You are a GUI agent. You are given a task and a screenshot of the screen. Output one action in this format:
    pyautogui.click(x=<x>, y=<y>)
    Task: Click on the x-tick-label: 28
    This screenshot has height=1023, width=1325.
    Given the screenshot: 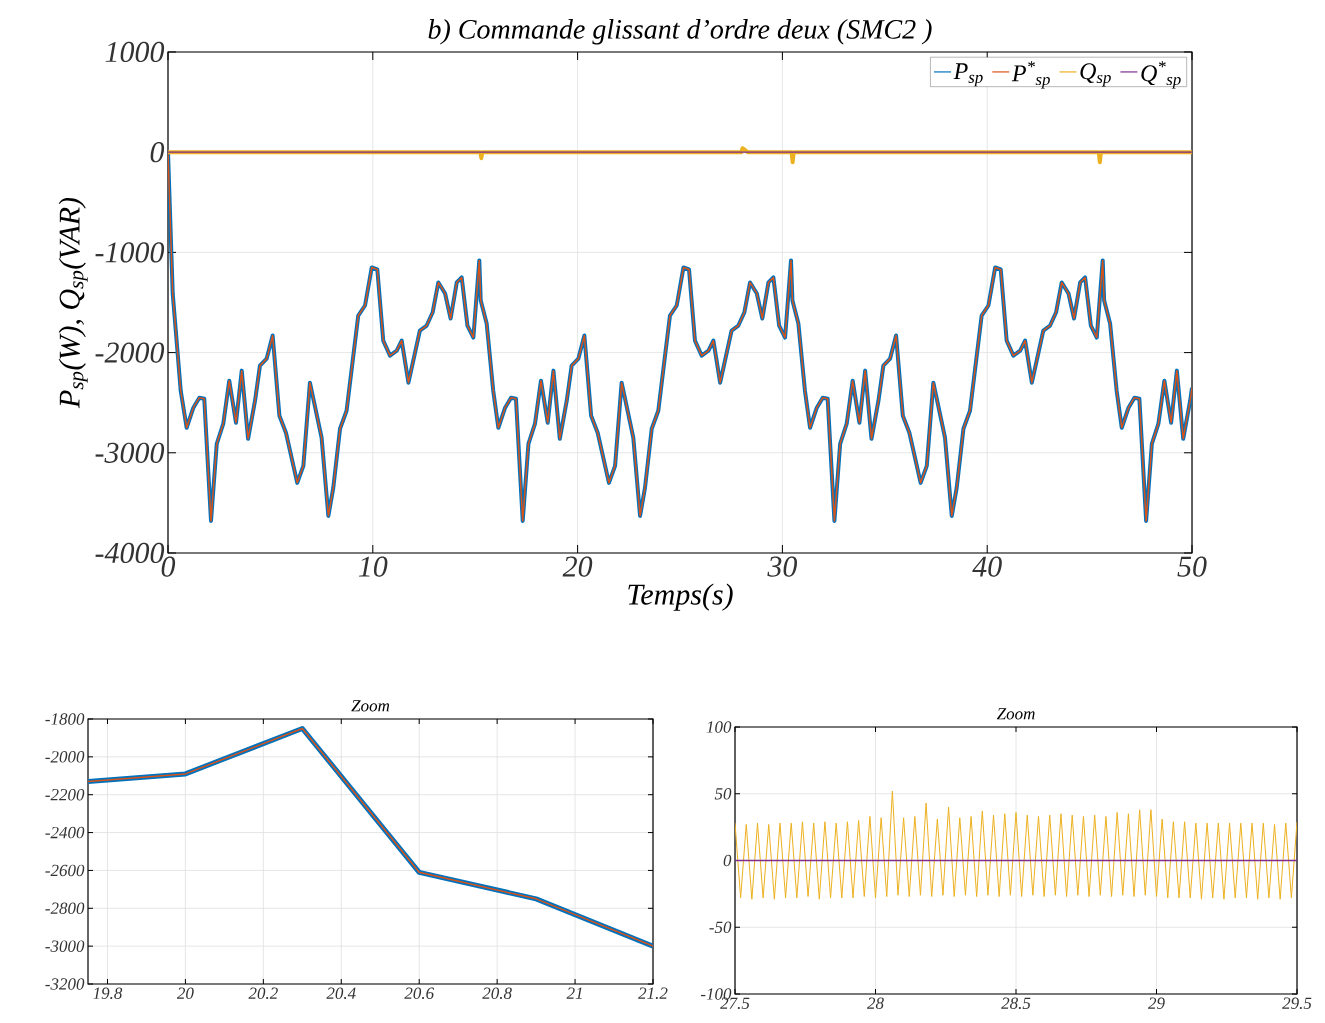 What is the action you would take?
    pyautogui.click(x=875, y=1003)
    